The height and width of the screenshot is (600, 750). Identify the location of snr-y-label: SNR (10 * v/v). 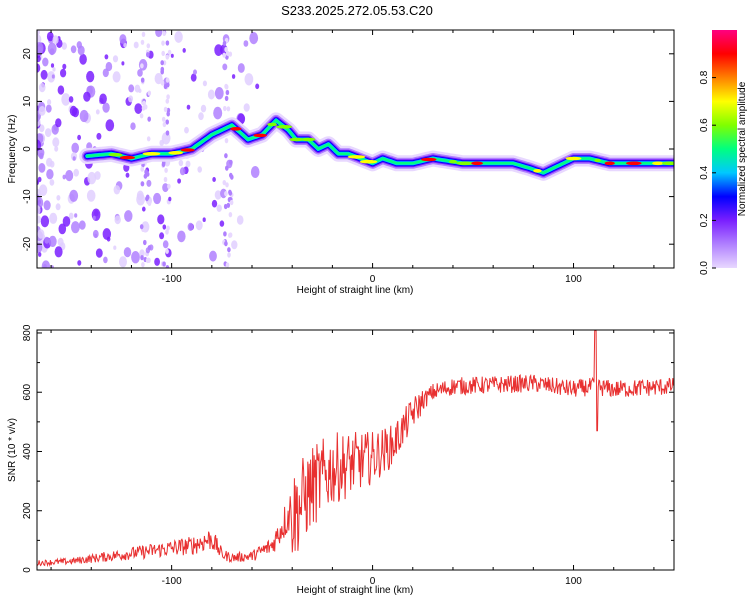
(12, 450).